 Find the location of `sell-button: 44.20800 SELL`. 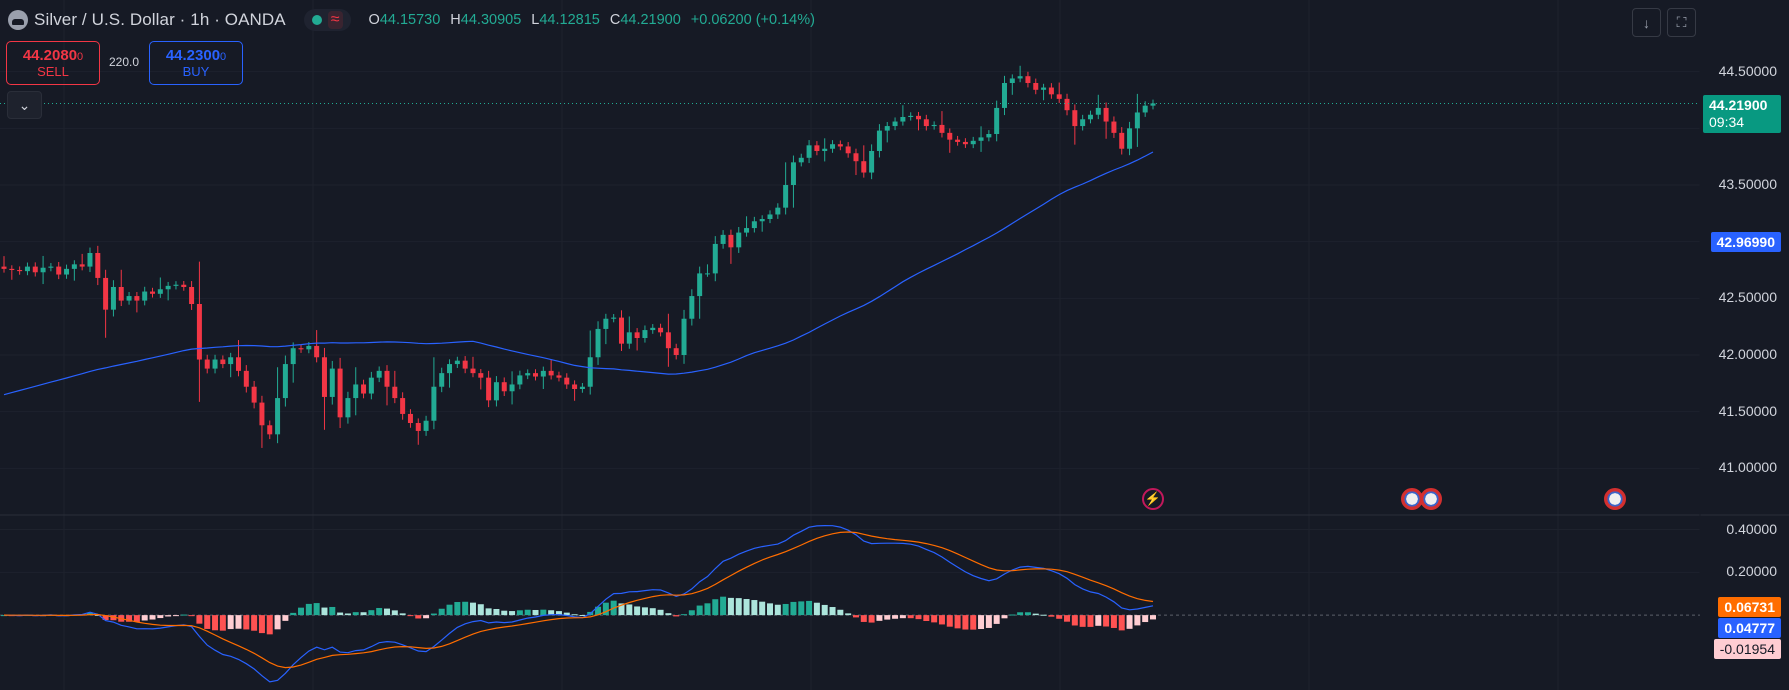

sell-button: 44.20800 SELL is located at coordinates (53, 63).